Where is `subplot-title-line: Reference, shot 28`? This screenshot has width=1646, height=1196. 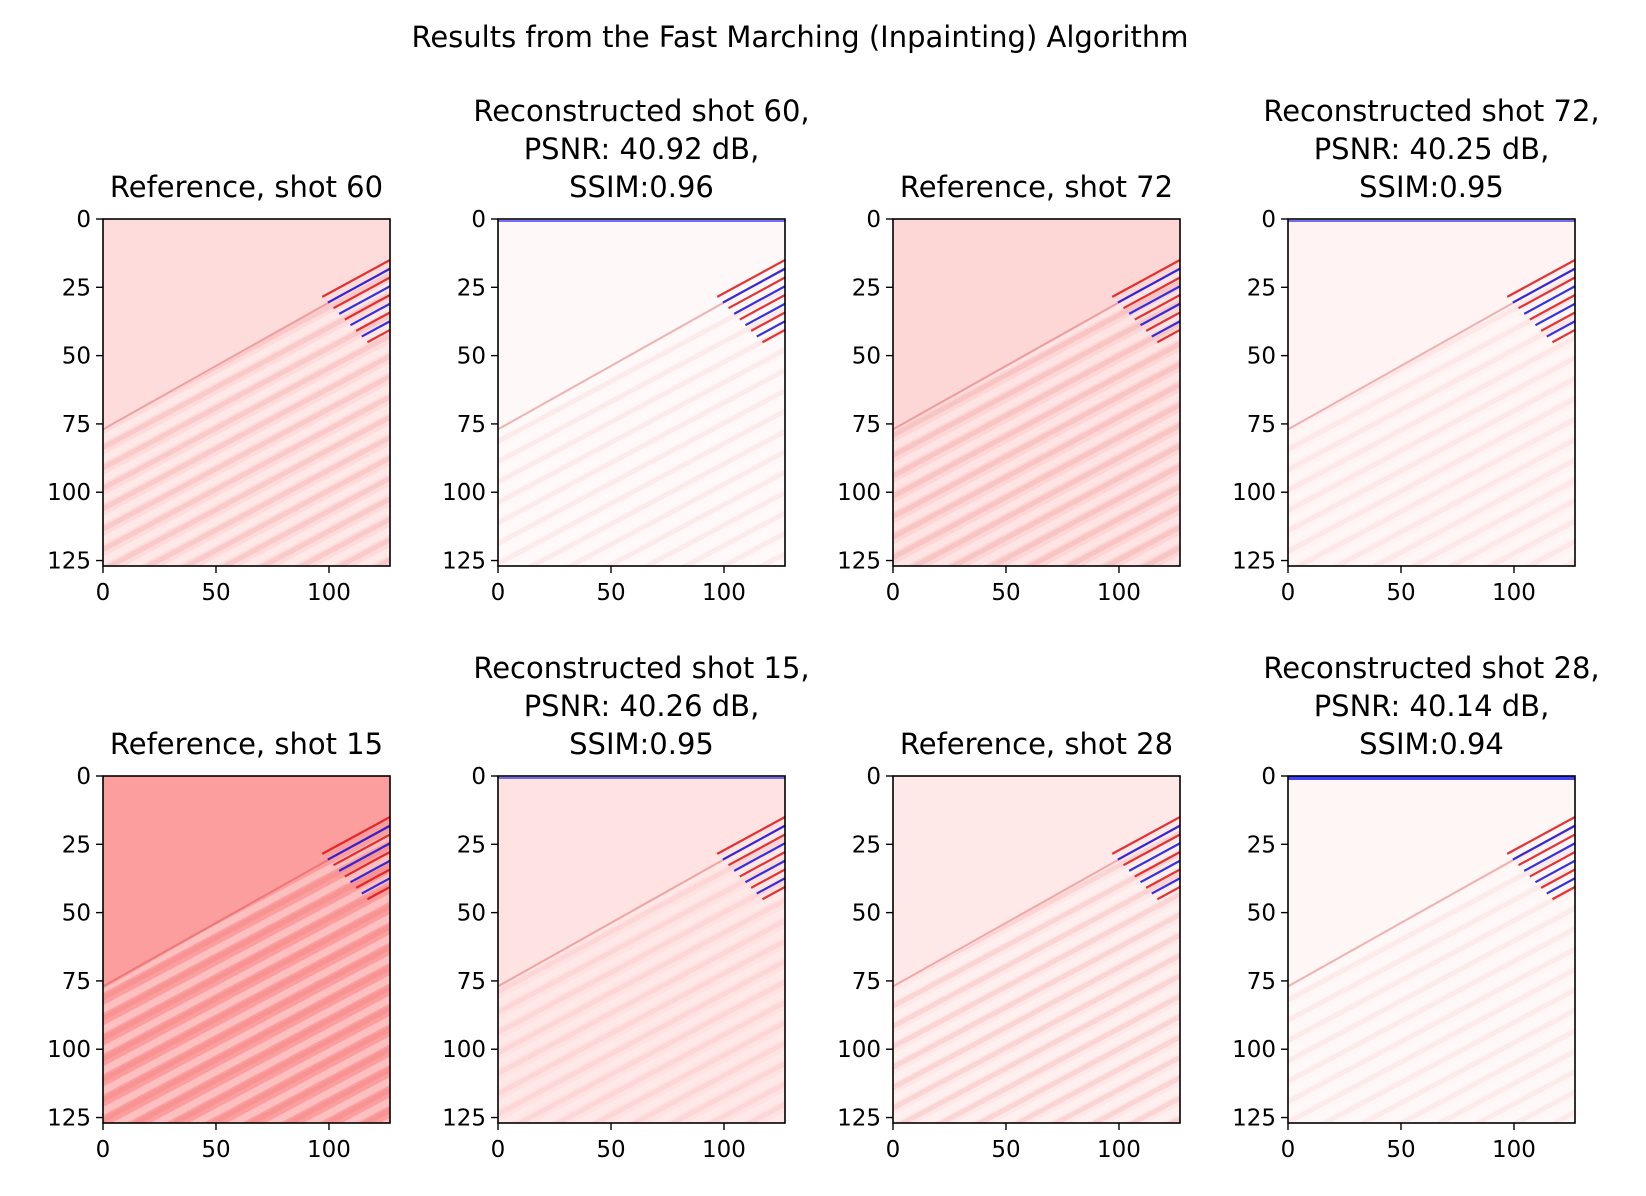 subplot-title-line: Reference, shot 28 is located at coordinates (1036, 744).